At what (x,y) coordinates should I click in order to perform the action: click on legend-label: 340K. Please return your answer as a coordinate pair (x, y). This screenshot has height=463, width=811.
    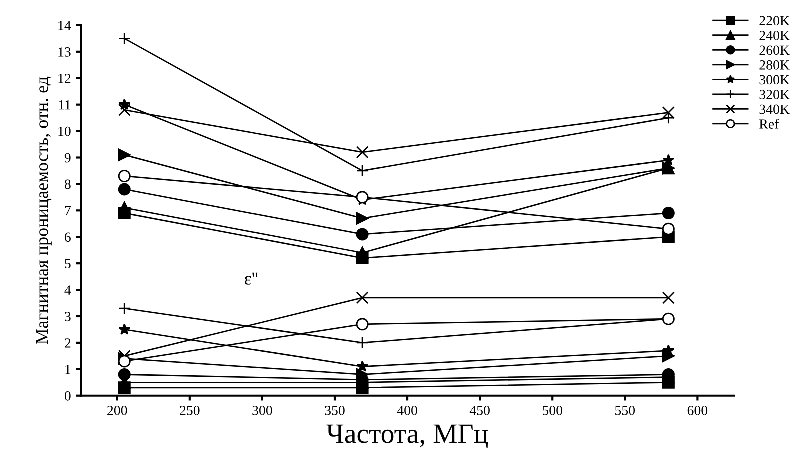
    Looking at the image, I should click on (775, 109).